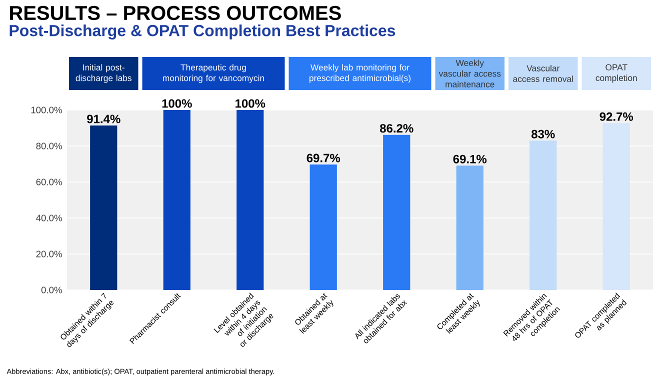 Image resolution: width=660 pixels, height=380 pixels. I want to click on y-tick-label: 80.0%, so click(49, 146).